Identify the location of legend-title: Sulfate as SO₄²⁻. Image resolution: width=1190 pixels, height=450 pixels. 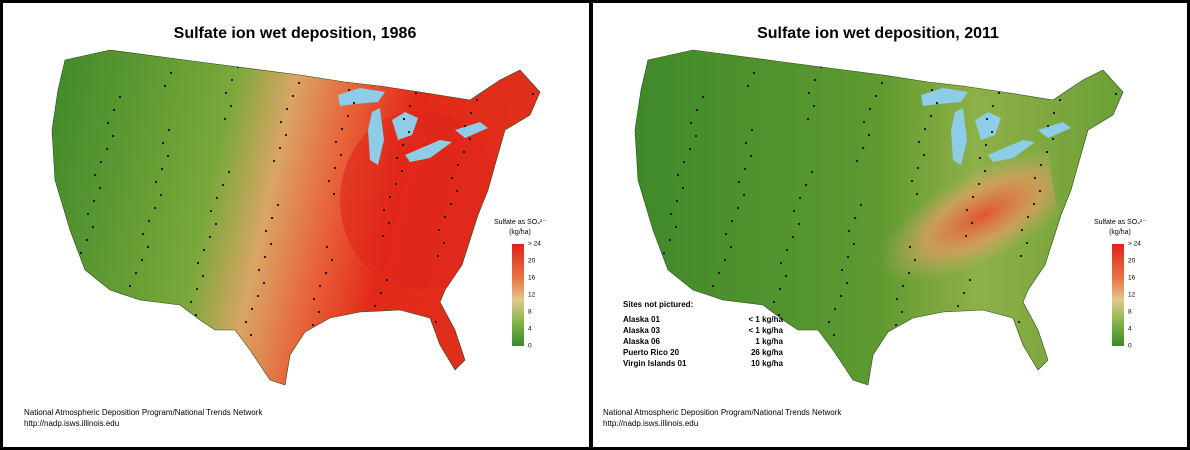
(520, 222).